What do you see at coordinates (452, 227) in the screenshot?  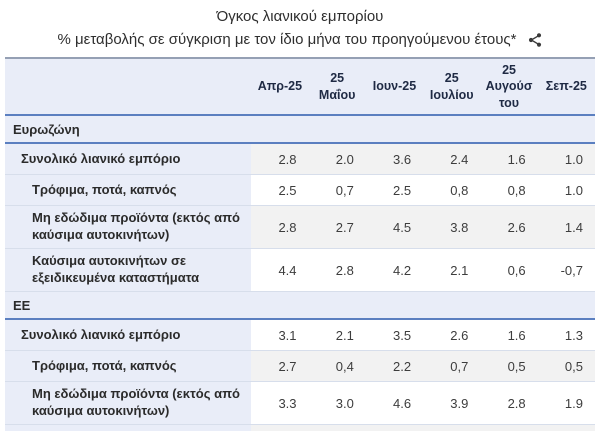 I see `value-cell: 3.8` at bounding box center [452, 227].